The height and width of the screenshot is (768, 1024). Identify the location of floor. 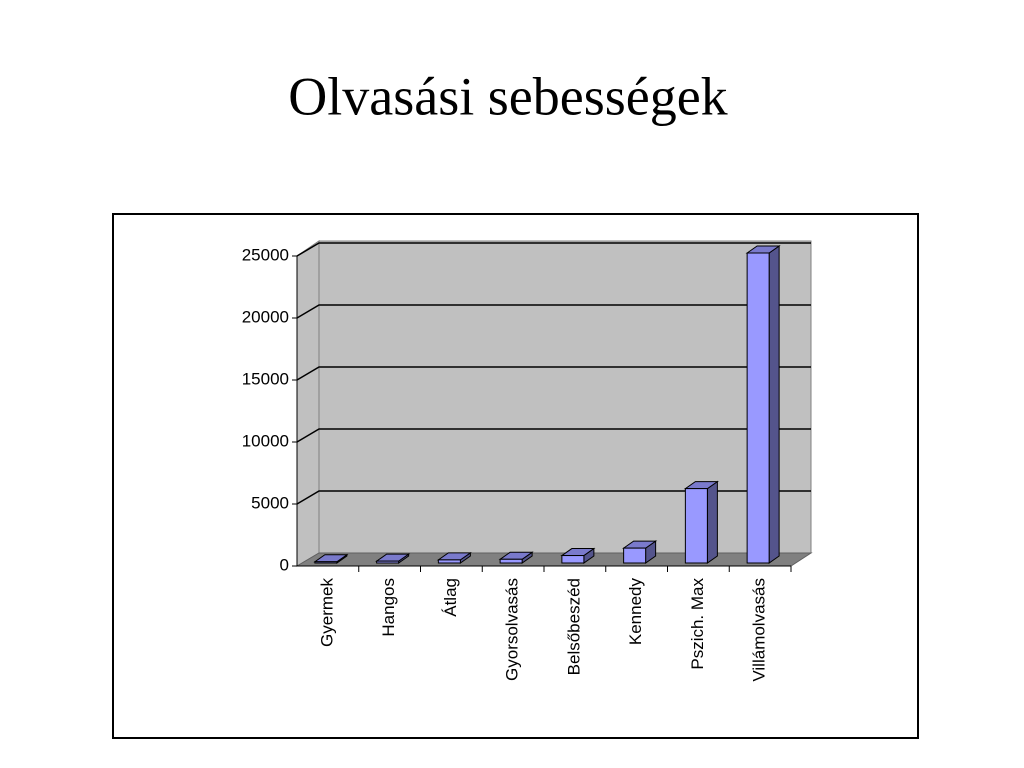
(554, 559).